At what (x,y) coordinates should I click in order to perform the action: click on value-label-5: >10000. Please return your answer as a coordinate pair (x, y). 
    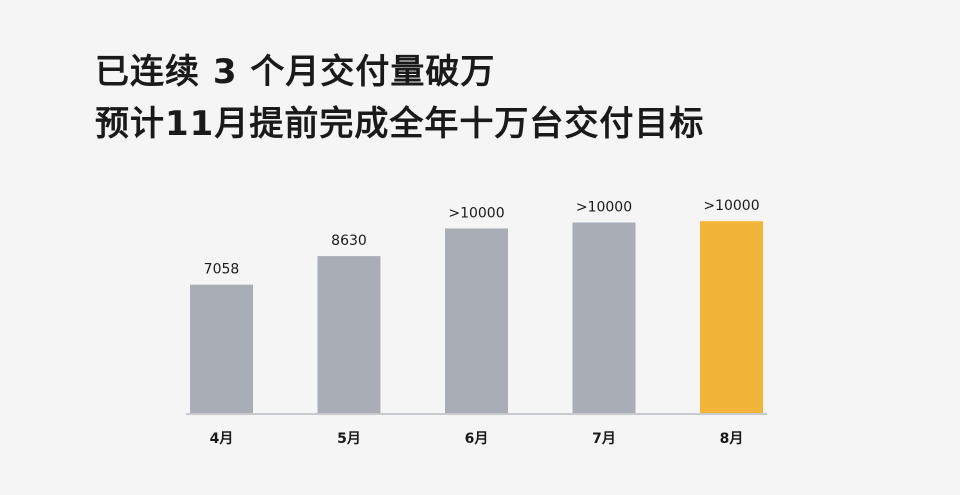
    Looking at the image, I should click on (731, 206).